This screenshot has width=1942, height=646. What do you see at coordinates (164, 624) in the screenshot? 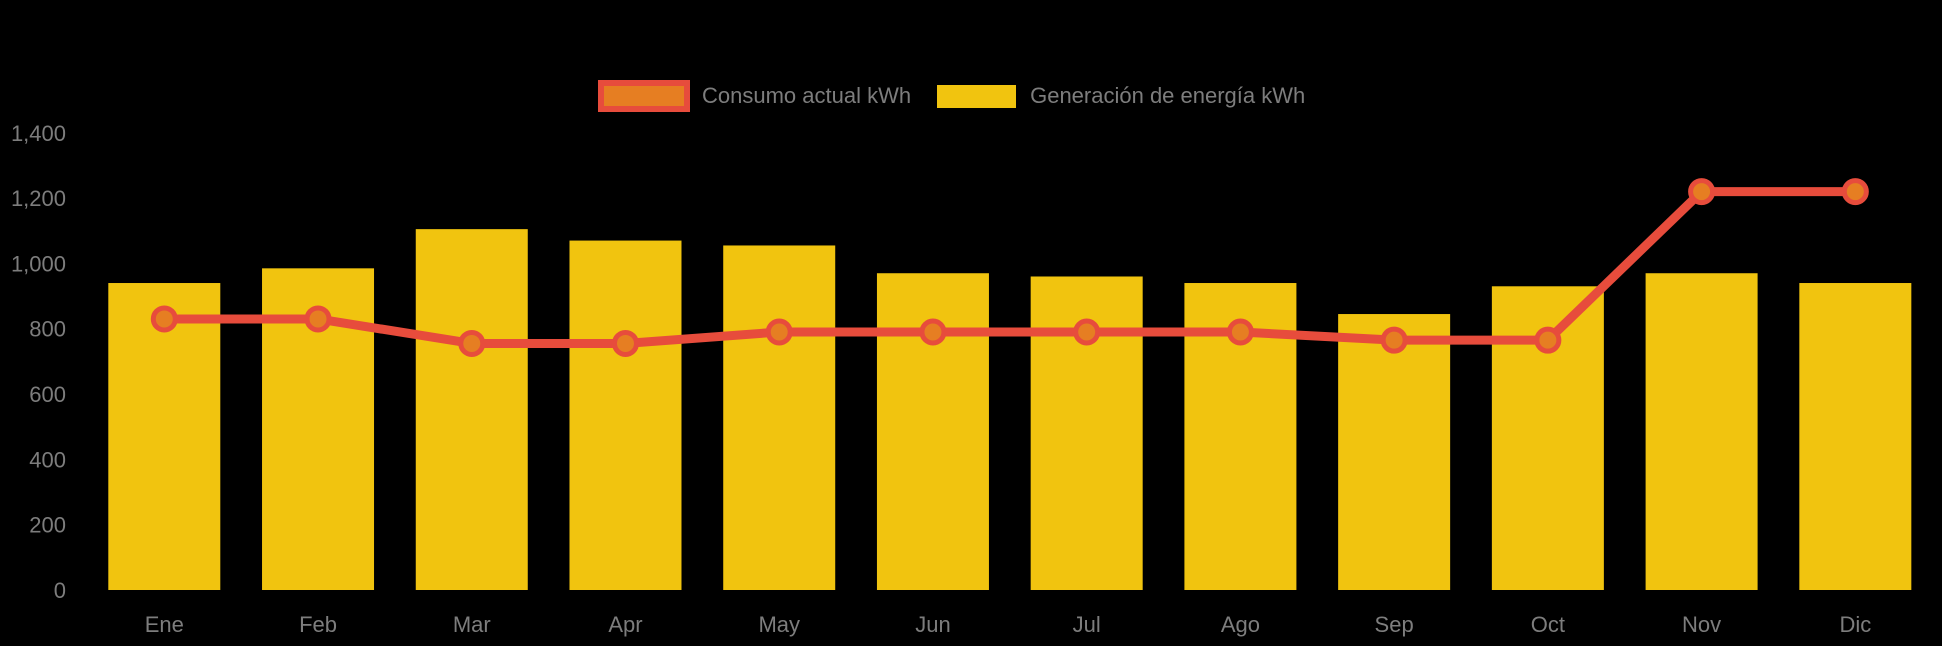
I see `x-tick-label: Ene` at bounding box center [164, 624].